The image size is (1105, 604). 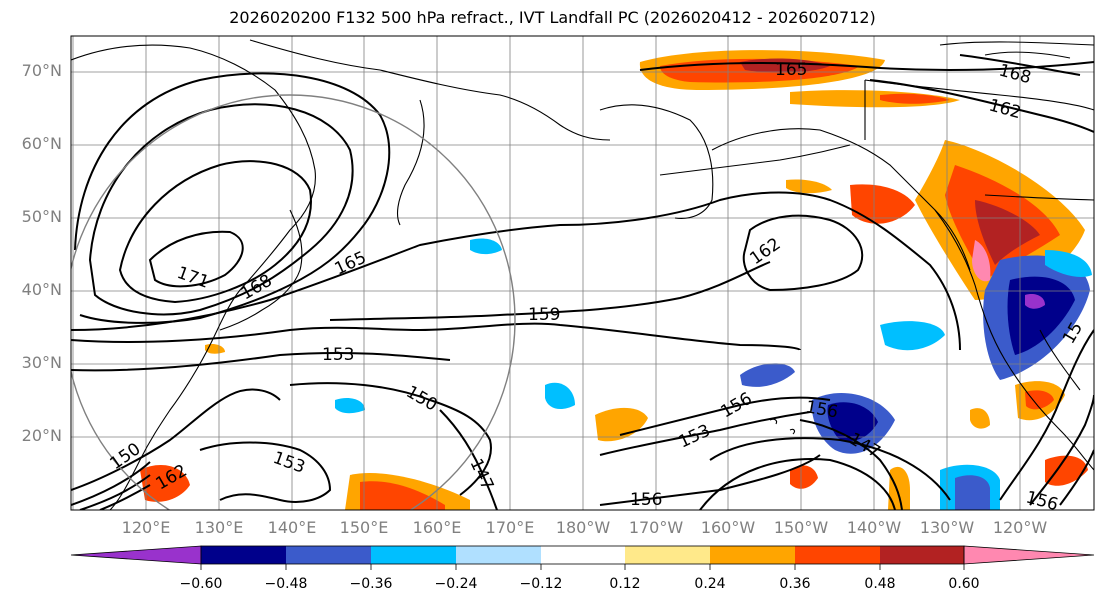 I want to click on colorbar-tick-label: 0.12, so click(x=625, y=584).